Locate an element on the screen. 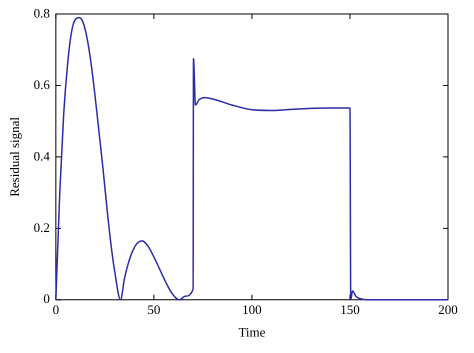  x-tick-label: 100 is located at coordinates (252, 310).